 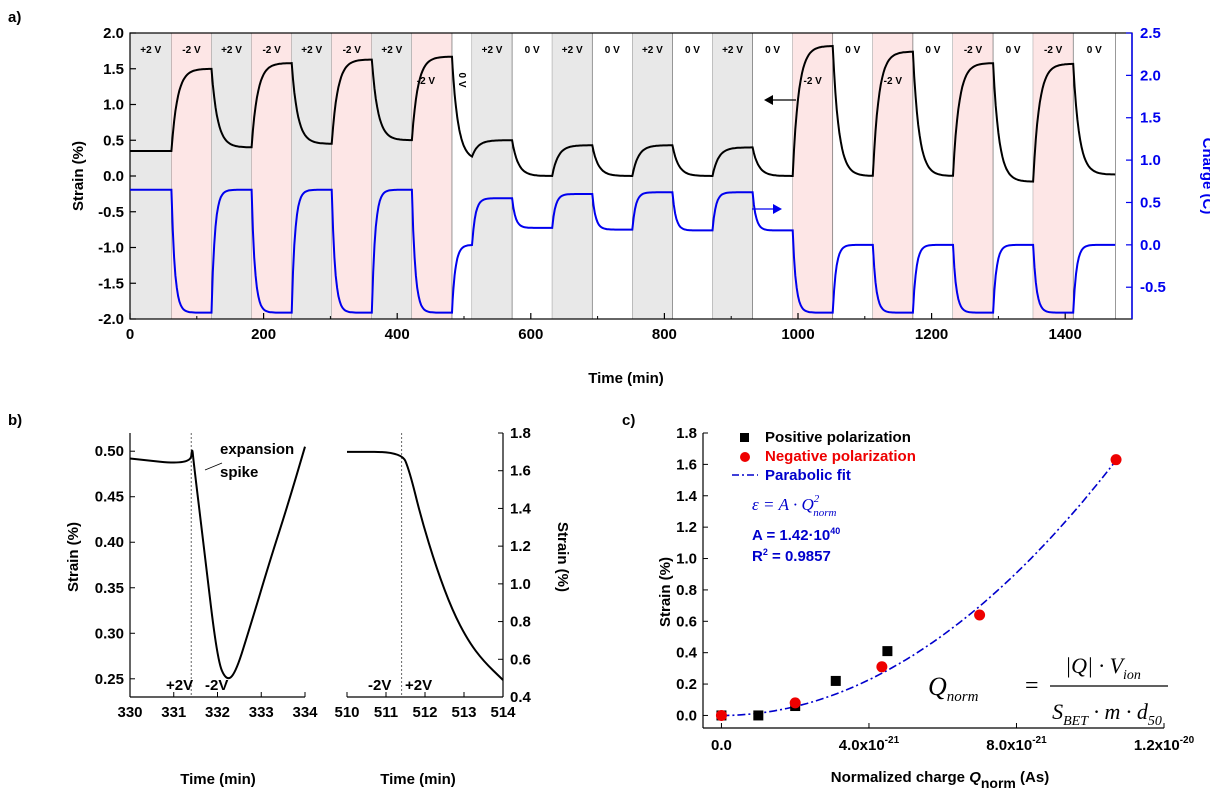 What do you see at coordinates (686, 559) in the screenshot?
I see `y-tick-label: 1.0` at bounding box center [686, 559].